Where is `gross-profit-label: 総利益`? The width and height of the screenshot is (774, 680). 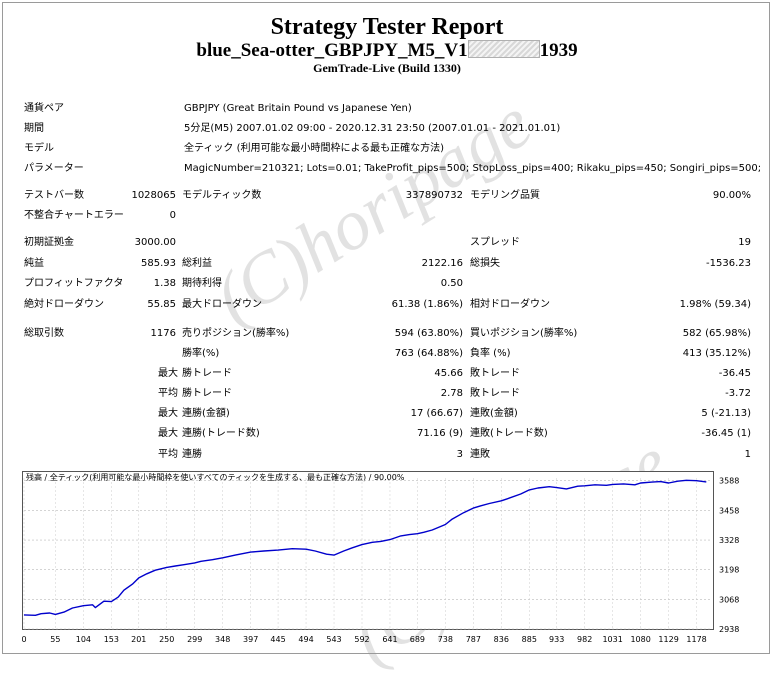
gross-profit-label: 総利益 is located at coordinates (197, 263).